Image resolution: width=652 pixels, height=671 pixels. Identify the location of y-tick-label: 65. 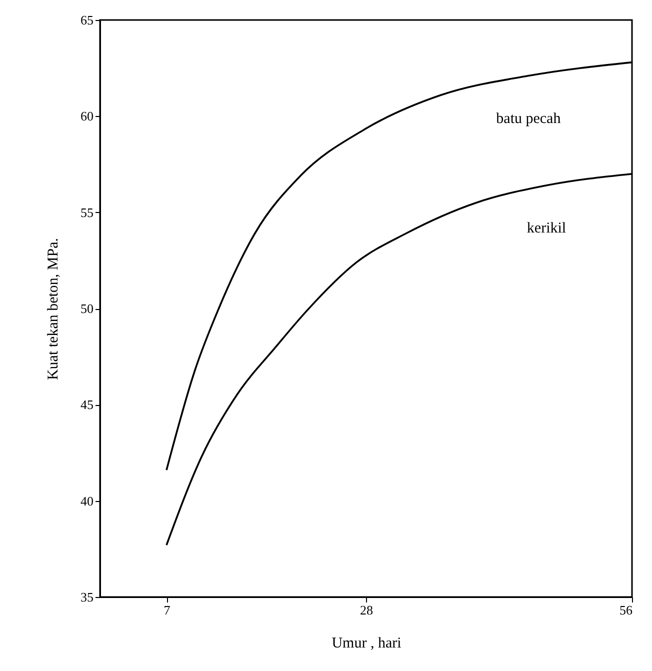
(87, 20).